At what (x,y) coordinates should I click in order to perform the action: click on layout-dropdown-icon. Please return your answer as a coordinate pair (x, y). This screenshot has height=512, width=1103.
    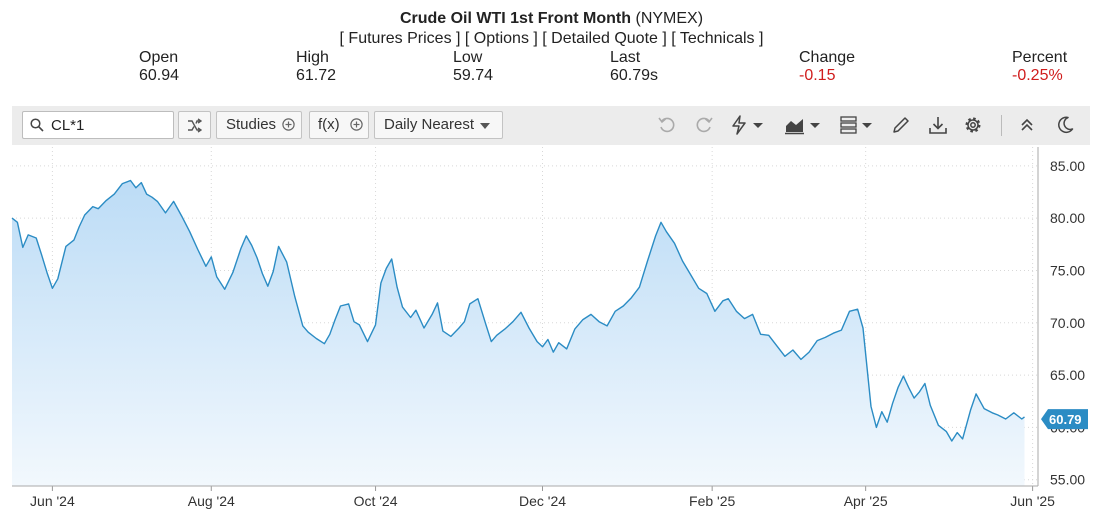
    Looking at the image, I should click on (857, 125).